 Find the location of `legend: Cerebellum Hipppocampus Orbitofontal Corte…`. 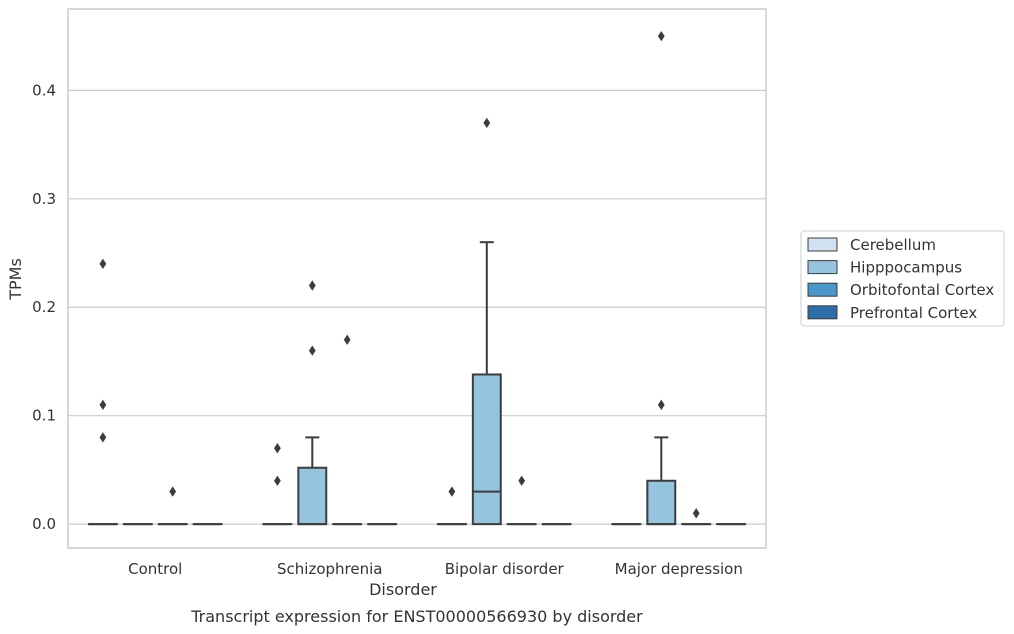

legend: Cerebellum Hipppocampus Orbitofontal Corte… is located at coordinates (902, 278).